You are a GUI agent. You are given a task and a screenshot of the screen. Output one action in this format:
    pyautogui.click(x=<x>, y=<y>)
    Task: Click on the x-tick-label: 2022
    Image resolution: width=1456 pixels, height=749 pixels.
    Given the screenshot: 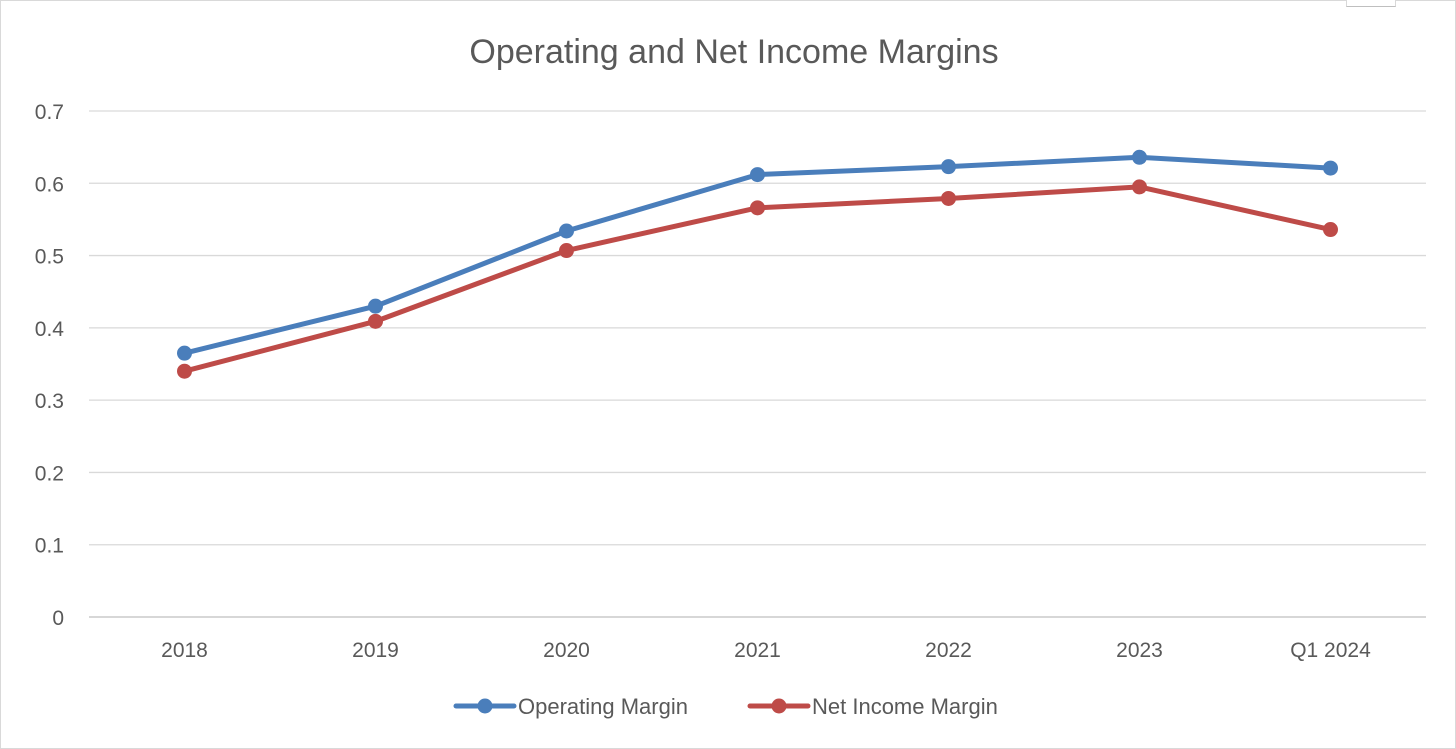 What is the action you would take?
    pyautogui.click(x=948, y=650)
    